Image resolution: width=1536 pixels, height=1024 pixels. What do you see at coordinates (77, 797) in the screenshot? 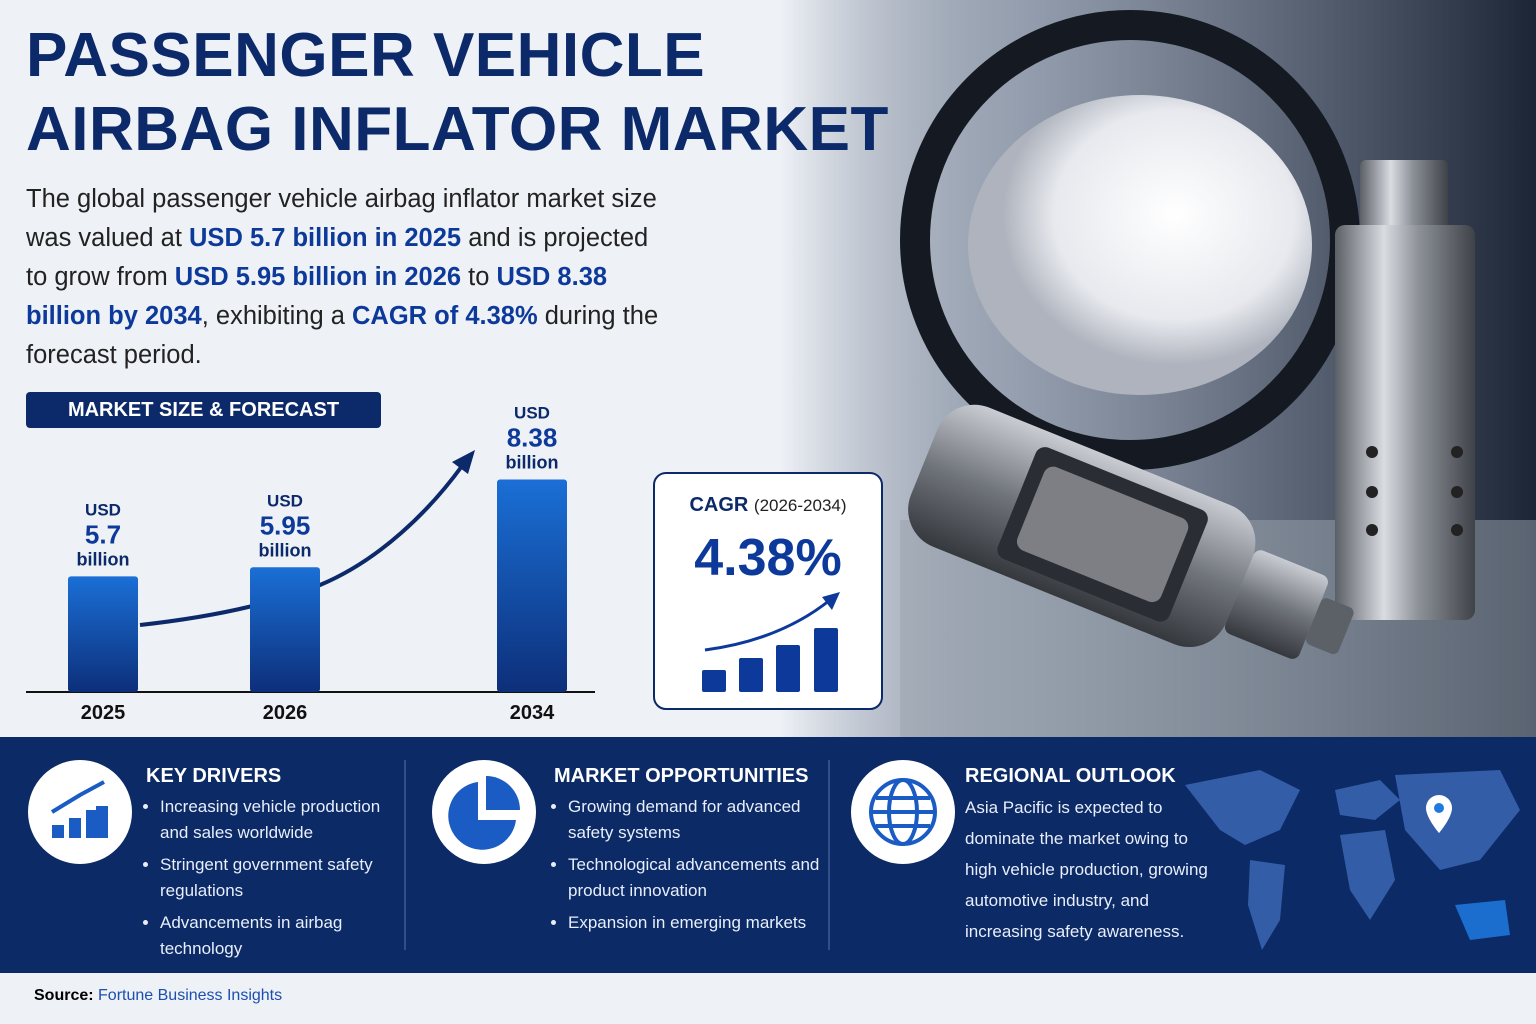
I see `icon-arrow` at bounding box center [77, 797].